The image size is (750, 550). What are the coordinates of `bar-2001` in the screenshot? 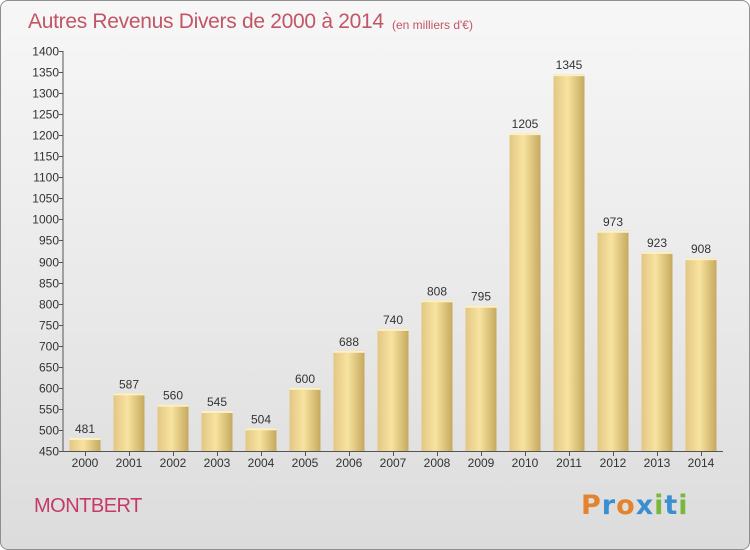 It's located at (129, 422).